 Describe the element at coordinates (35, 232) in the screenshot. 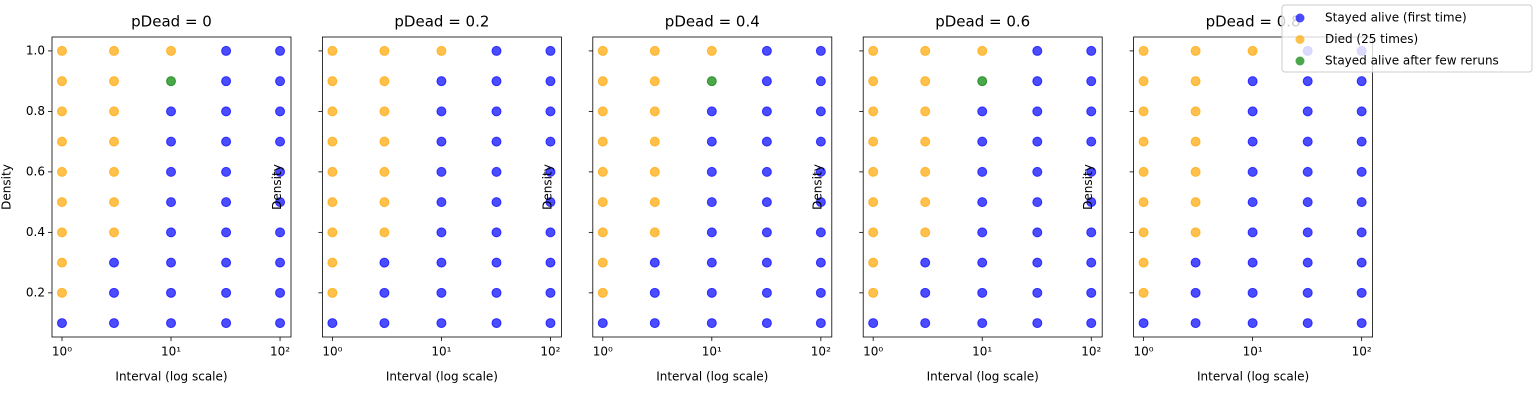

I see `y-tick-label: 0.4` at that location.